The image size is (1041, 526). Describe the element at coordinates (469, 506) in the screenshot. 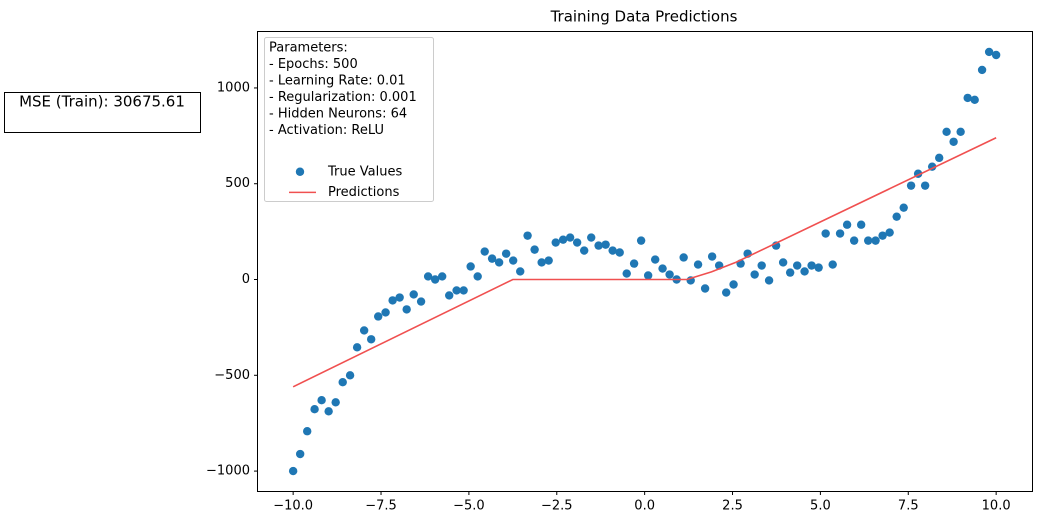

I see `x-tick-label: −5.0` at that location.